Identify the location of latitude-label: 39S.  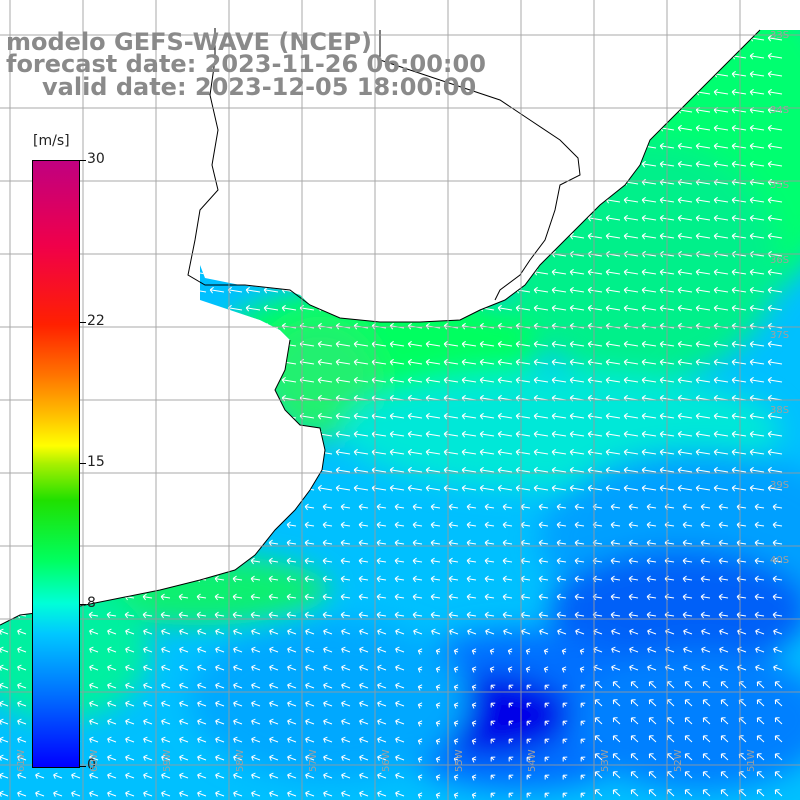
(780, 485).